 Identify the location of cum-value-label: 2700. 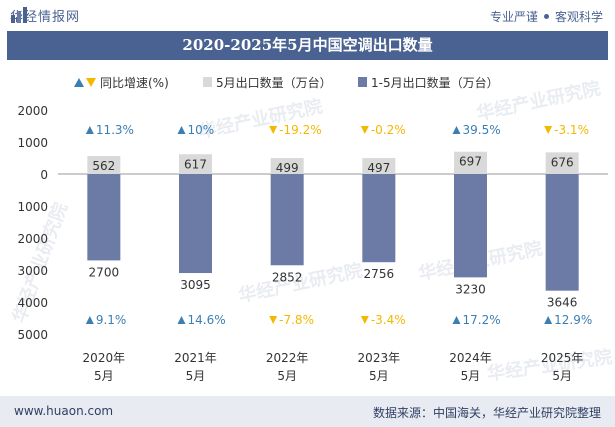
(104, 272).